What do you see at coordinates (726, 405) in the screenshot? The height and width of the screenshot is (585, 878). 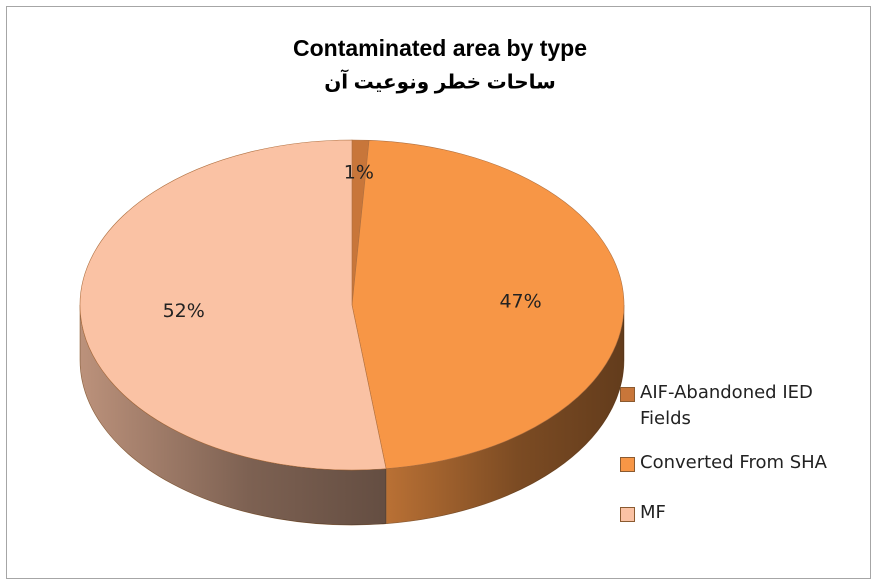 I see `legend-label: AIF-Abandoned IED Fields` at bounding box center [726, 405].